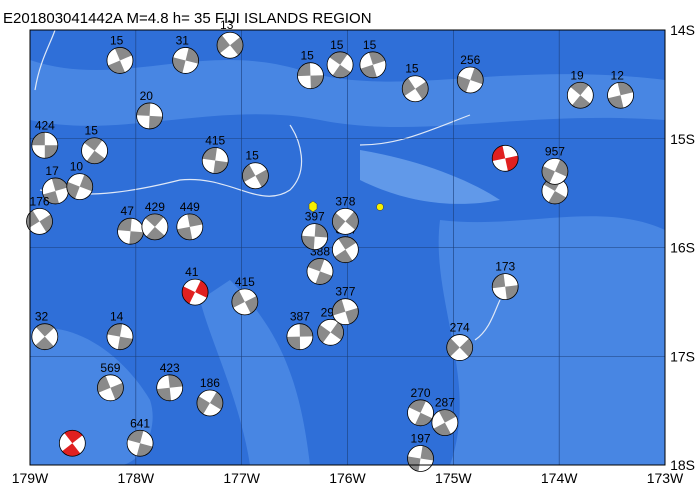 Image resolution: width=699 pixels, height=495 pixels. I want to click on depth-label: 197, so click(421, 438).